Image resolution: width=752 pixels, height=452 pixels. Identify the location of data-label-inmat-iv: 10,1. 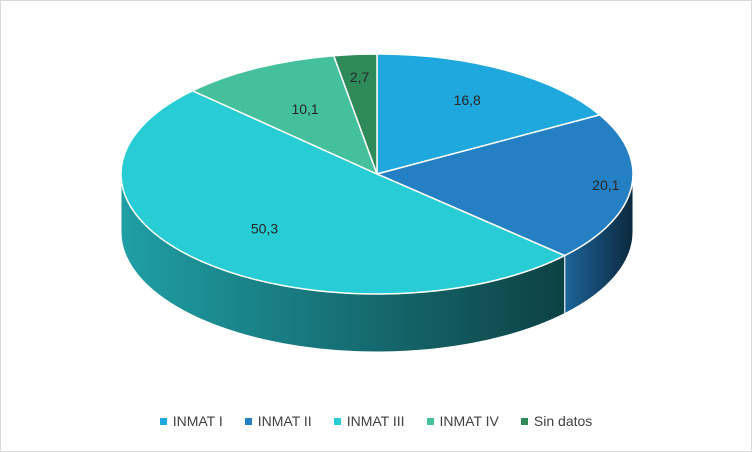
(304, 109).